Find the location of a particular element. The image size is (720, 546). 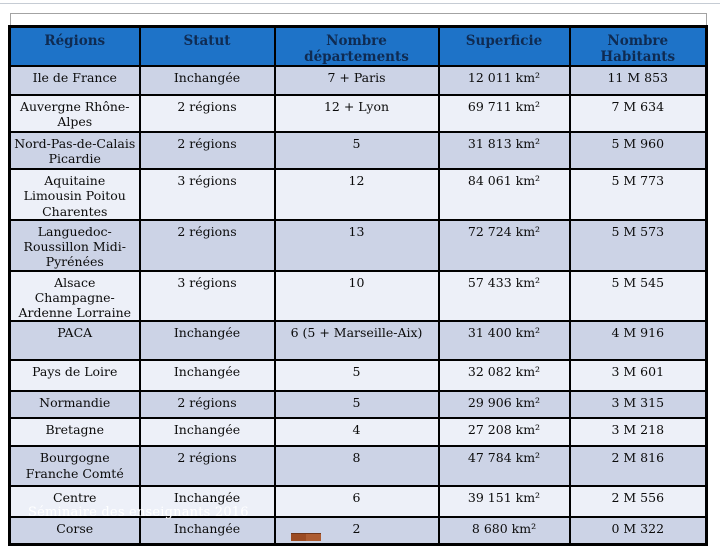

cell-habitants: 5 M 773 is located at coordinates (638, 194).